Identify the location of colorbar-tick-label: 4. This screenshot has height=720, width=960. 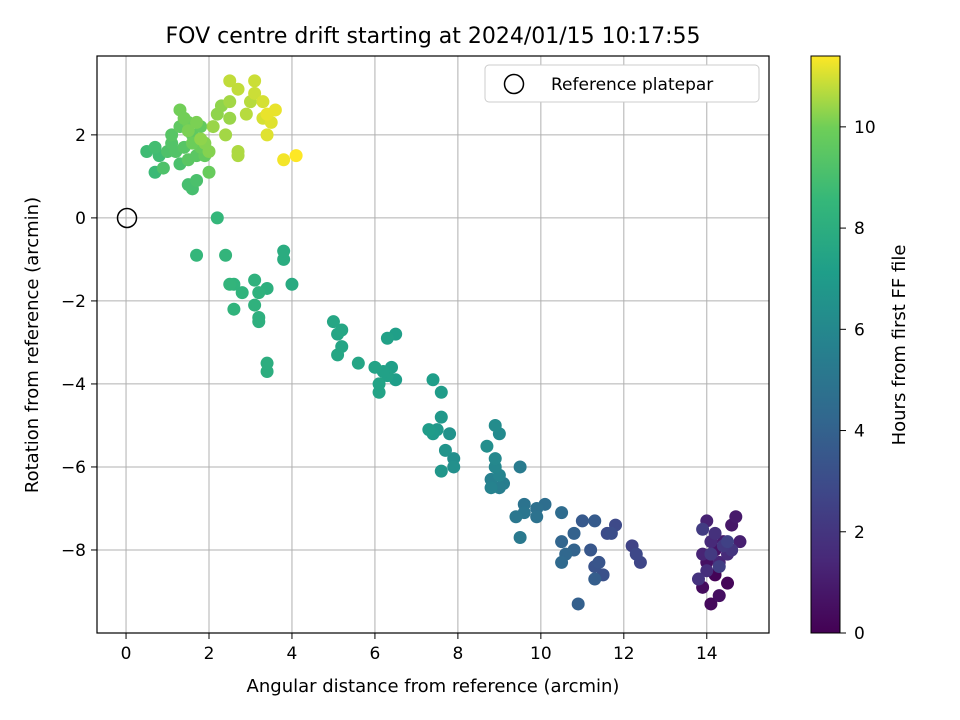
(859, 432).